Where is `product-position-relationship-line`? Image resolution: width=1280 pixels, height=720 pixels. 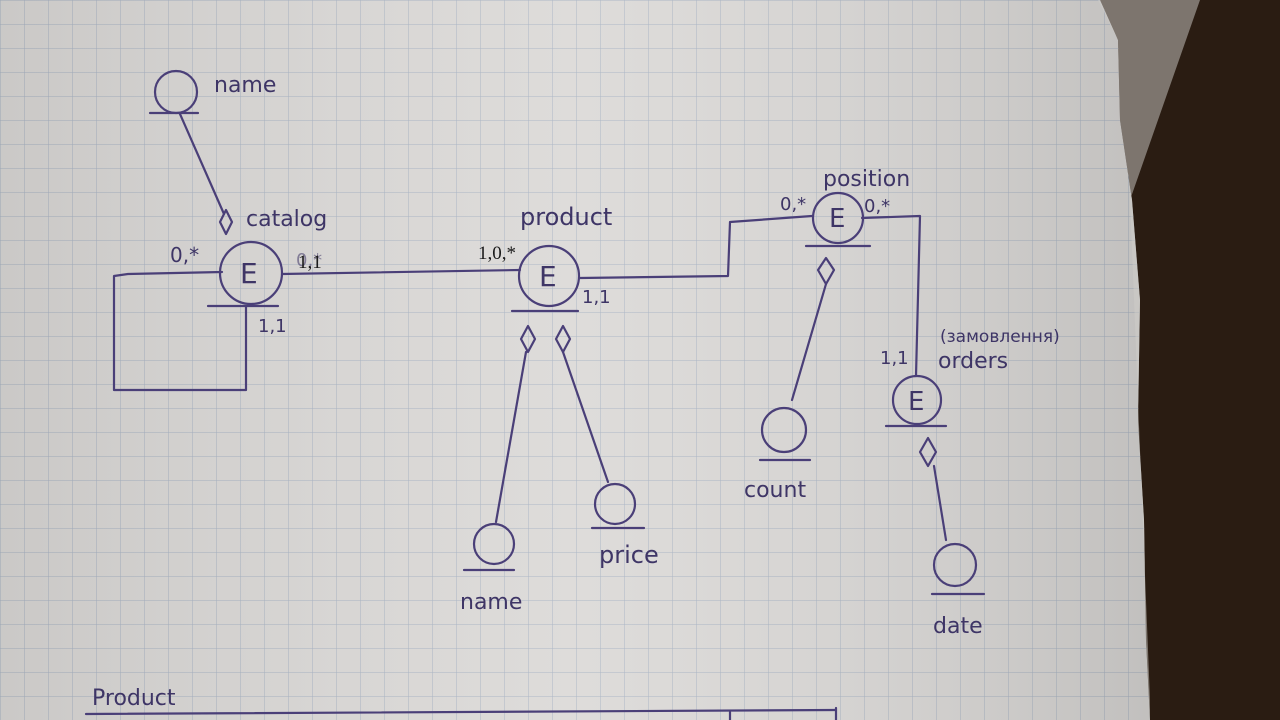 product-position-relationship-line is located at coordinates (696, 247).